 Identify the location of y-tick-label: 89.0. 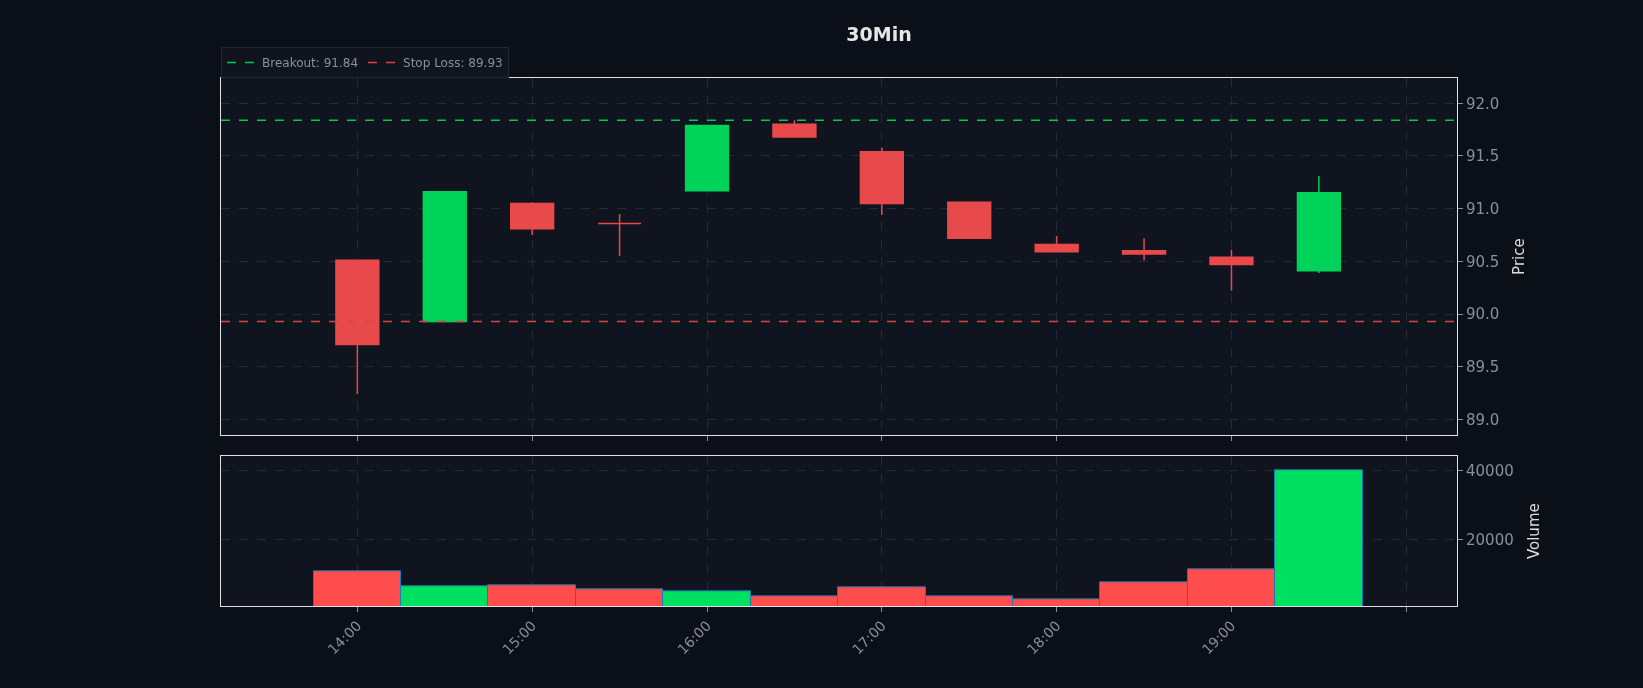
(1483, 419).